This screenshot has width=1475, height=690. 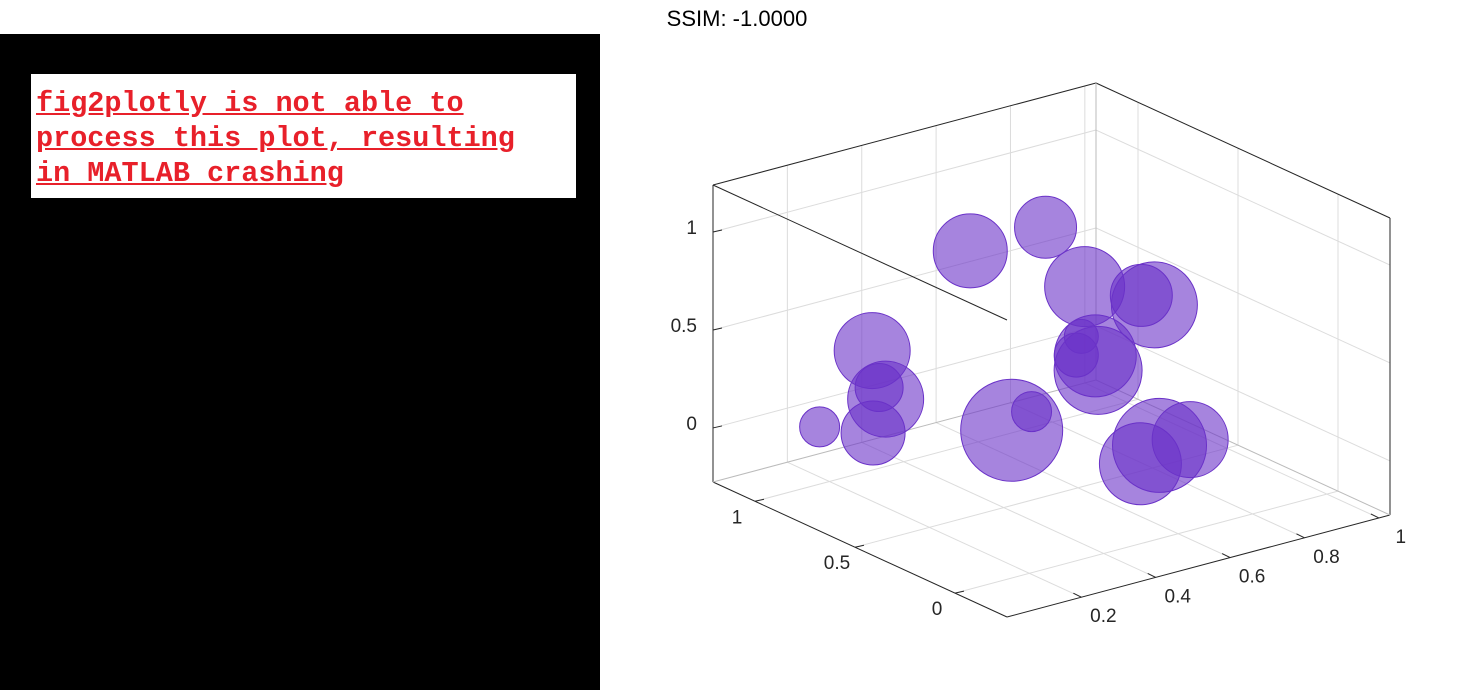 I want to click on z-tick-label: 0, so click(x=691, y=424).